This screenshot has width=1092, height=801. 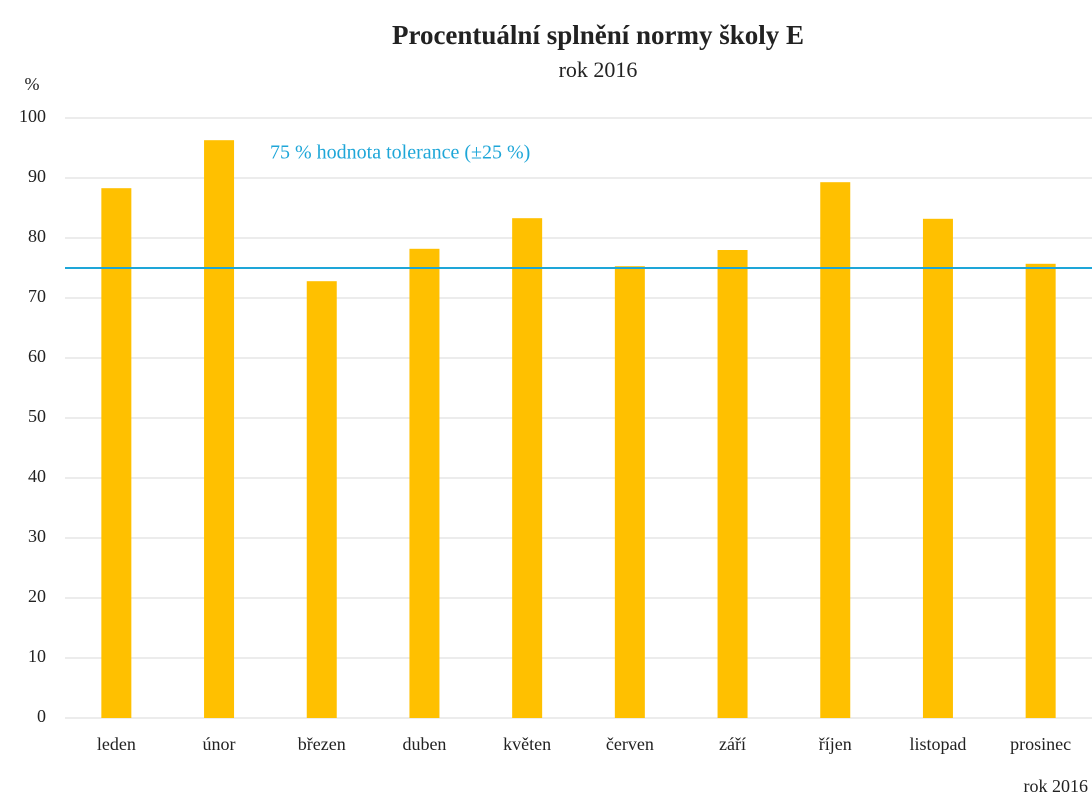 I want to click on y-tick-label: 40, so click(x=37, y=476).